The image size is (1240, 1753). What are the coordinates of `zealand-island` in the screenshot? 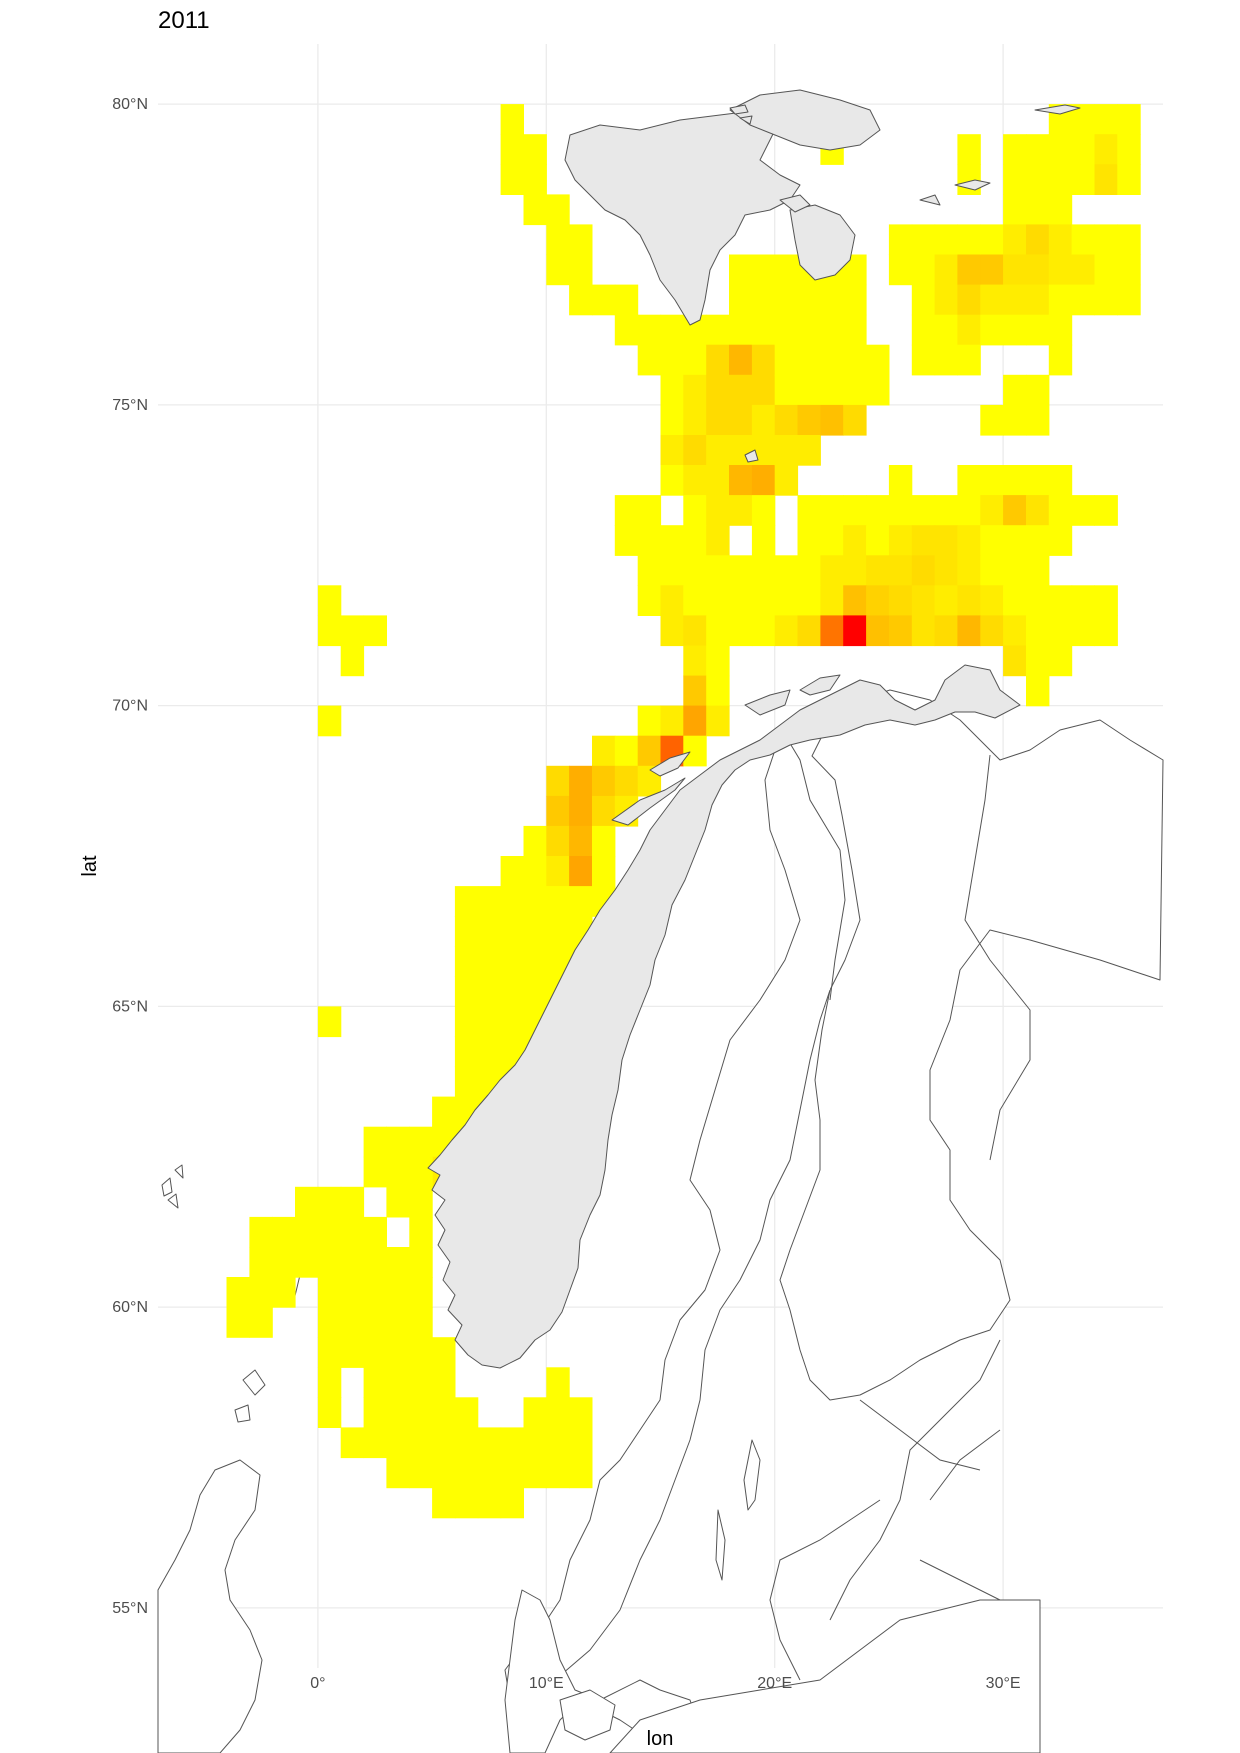 It's located at (587, 1715).